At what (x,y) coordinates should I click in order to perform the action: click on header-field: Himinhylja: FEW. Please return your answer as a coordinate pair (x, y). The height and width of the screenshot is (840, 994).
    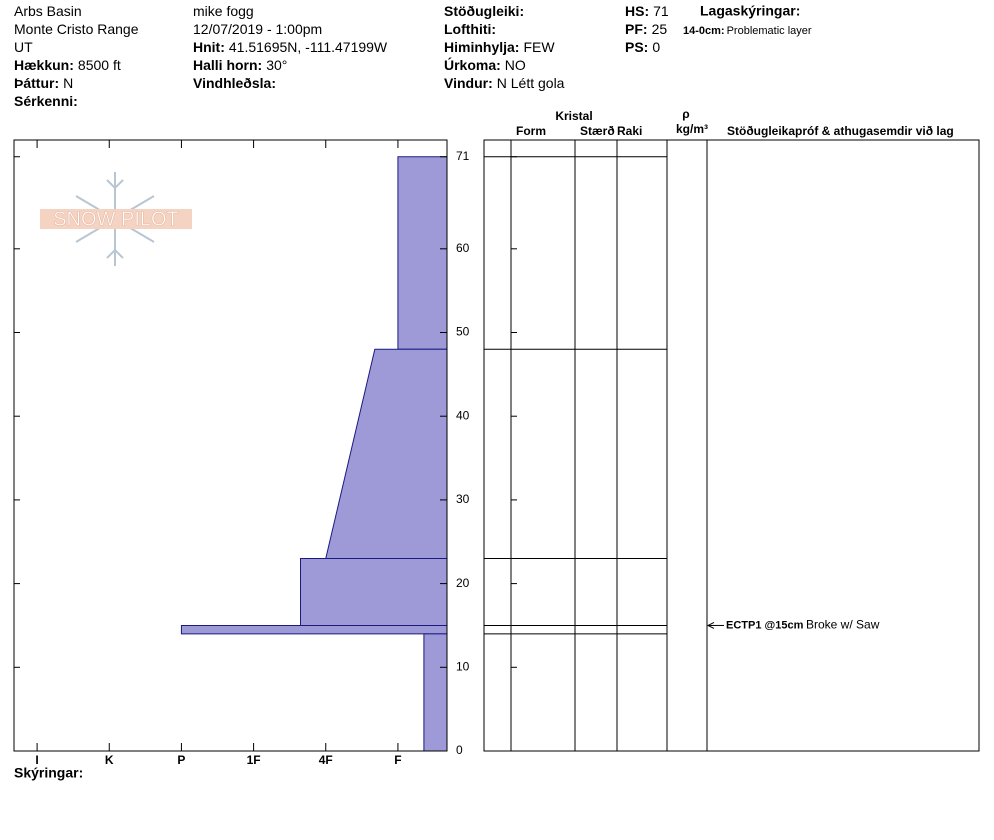
    Looking at the image, I should click on (499, 47).